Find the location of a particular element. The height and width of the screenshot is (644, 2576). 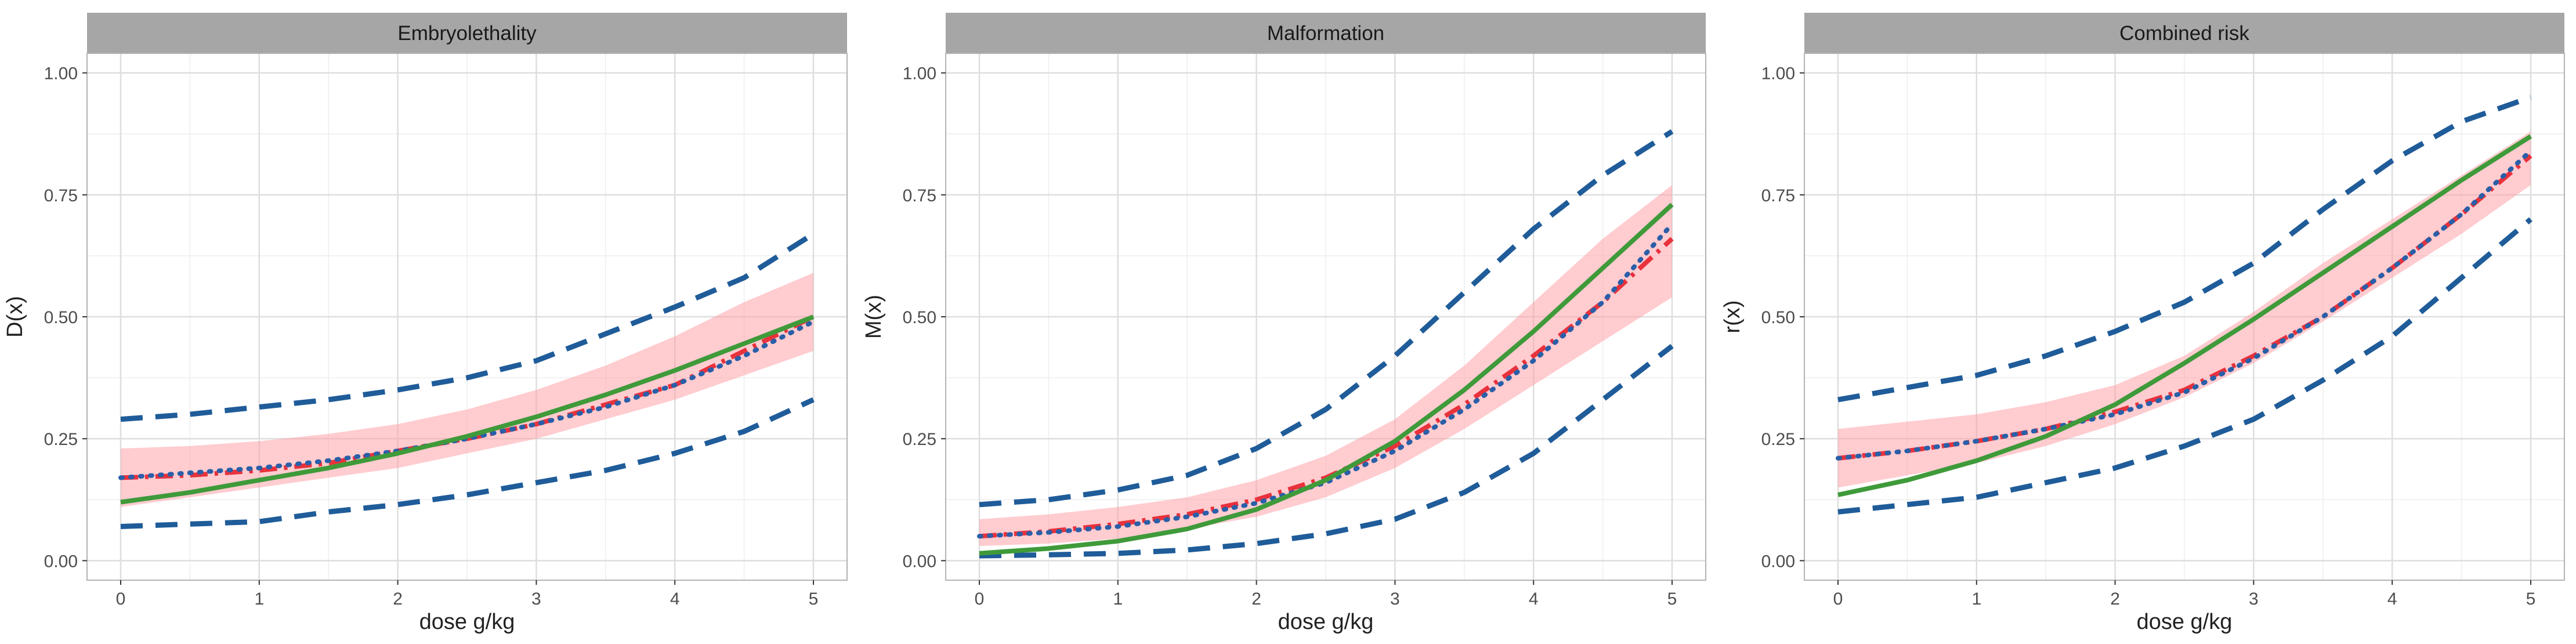

facet-title: Combined risk is located at coordinates (2184, 33).